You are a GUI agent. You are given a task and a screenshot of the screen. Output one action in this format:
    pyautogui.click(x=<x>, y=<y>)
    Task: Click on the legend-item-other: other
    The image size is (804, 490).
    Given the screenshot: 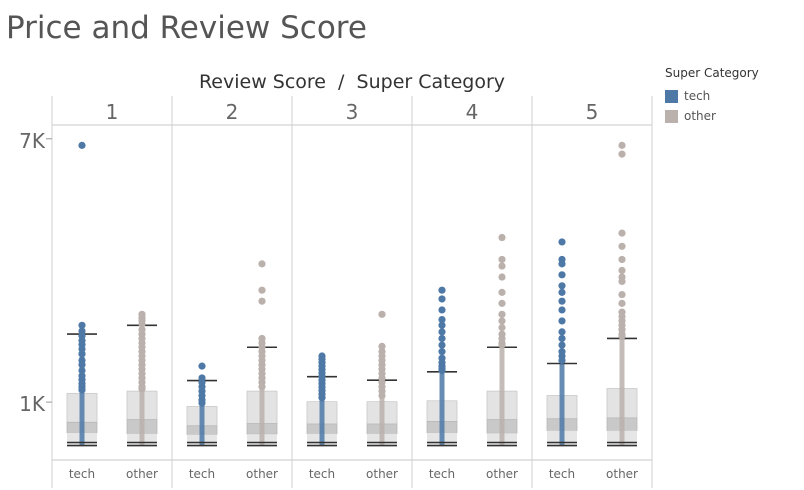 What is the action you would take?
    pyautogui.click(x=712, y=116)
    